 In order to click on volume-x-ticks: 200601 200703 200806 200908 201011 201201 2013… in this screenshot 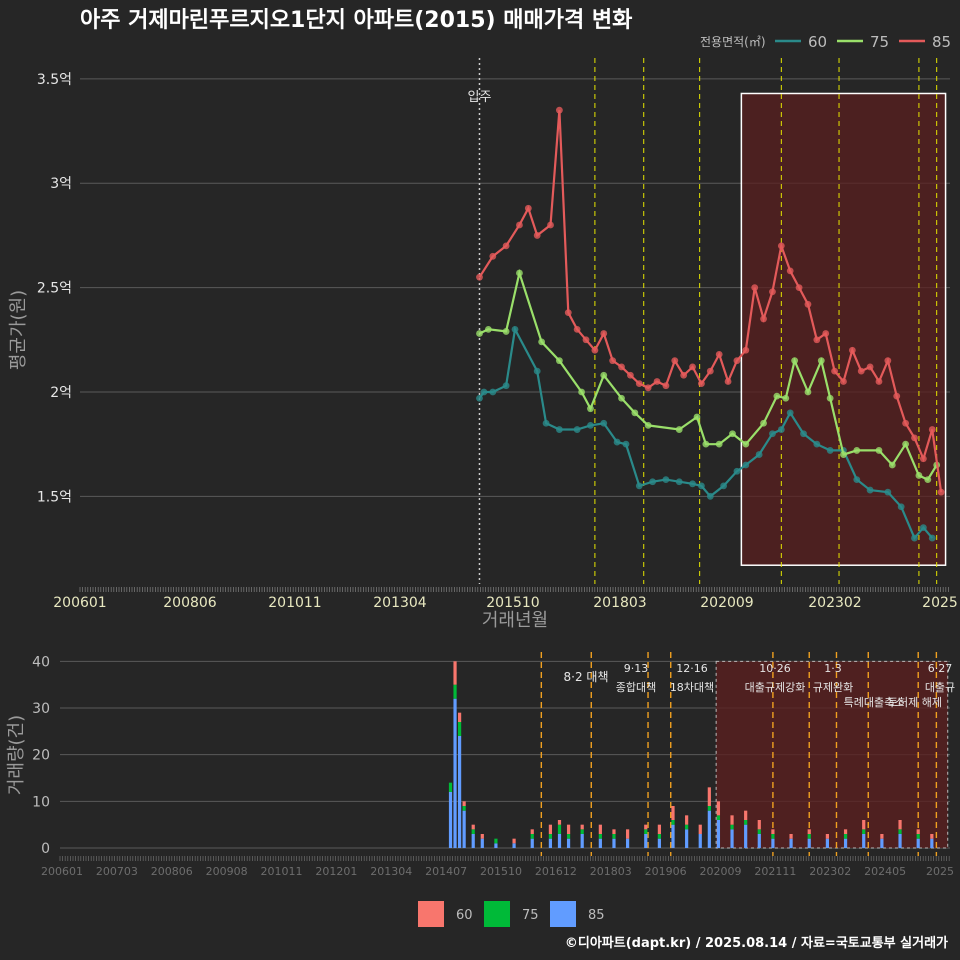, I will do `click(497, 867)`.